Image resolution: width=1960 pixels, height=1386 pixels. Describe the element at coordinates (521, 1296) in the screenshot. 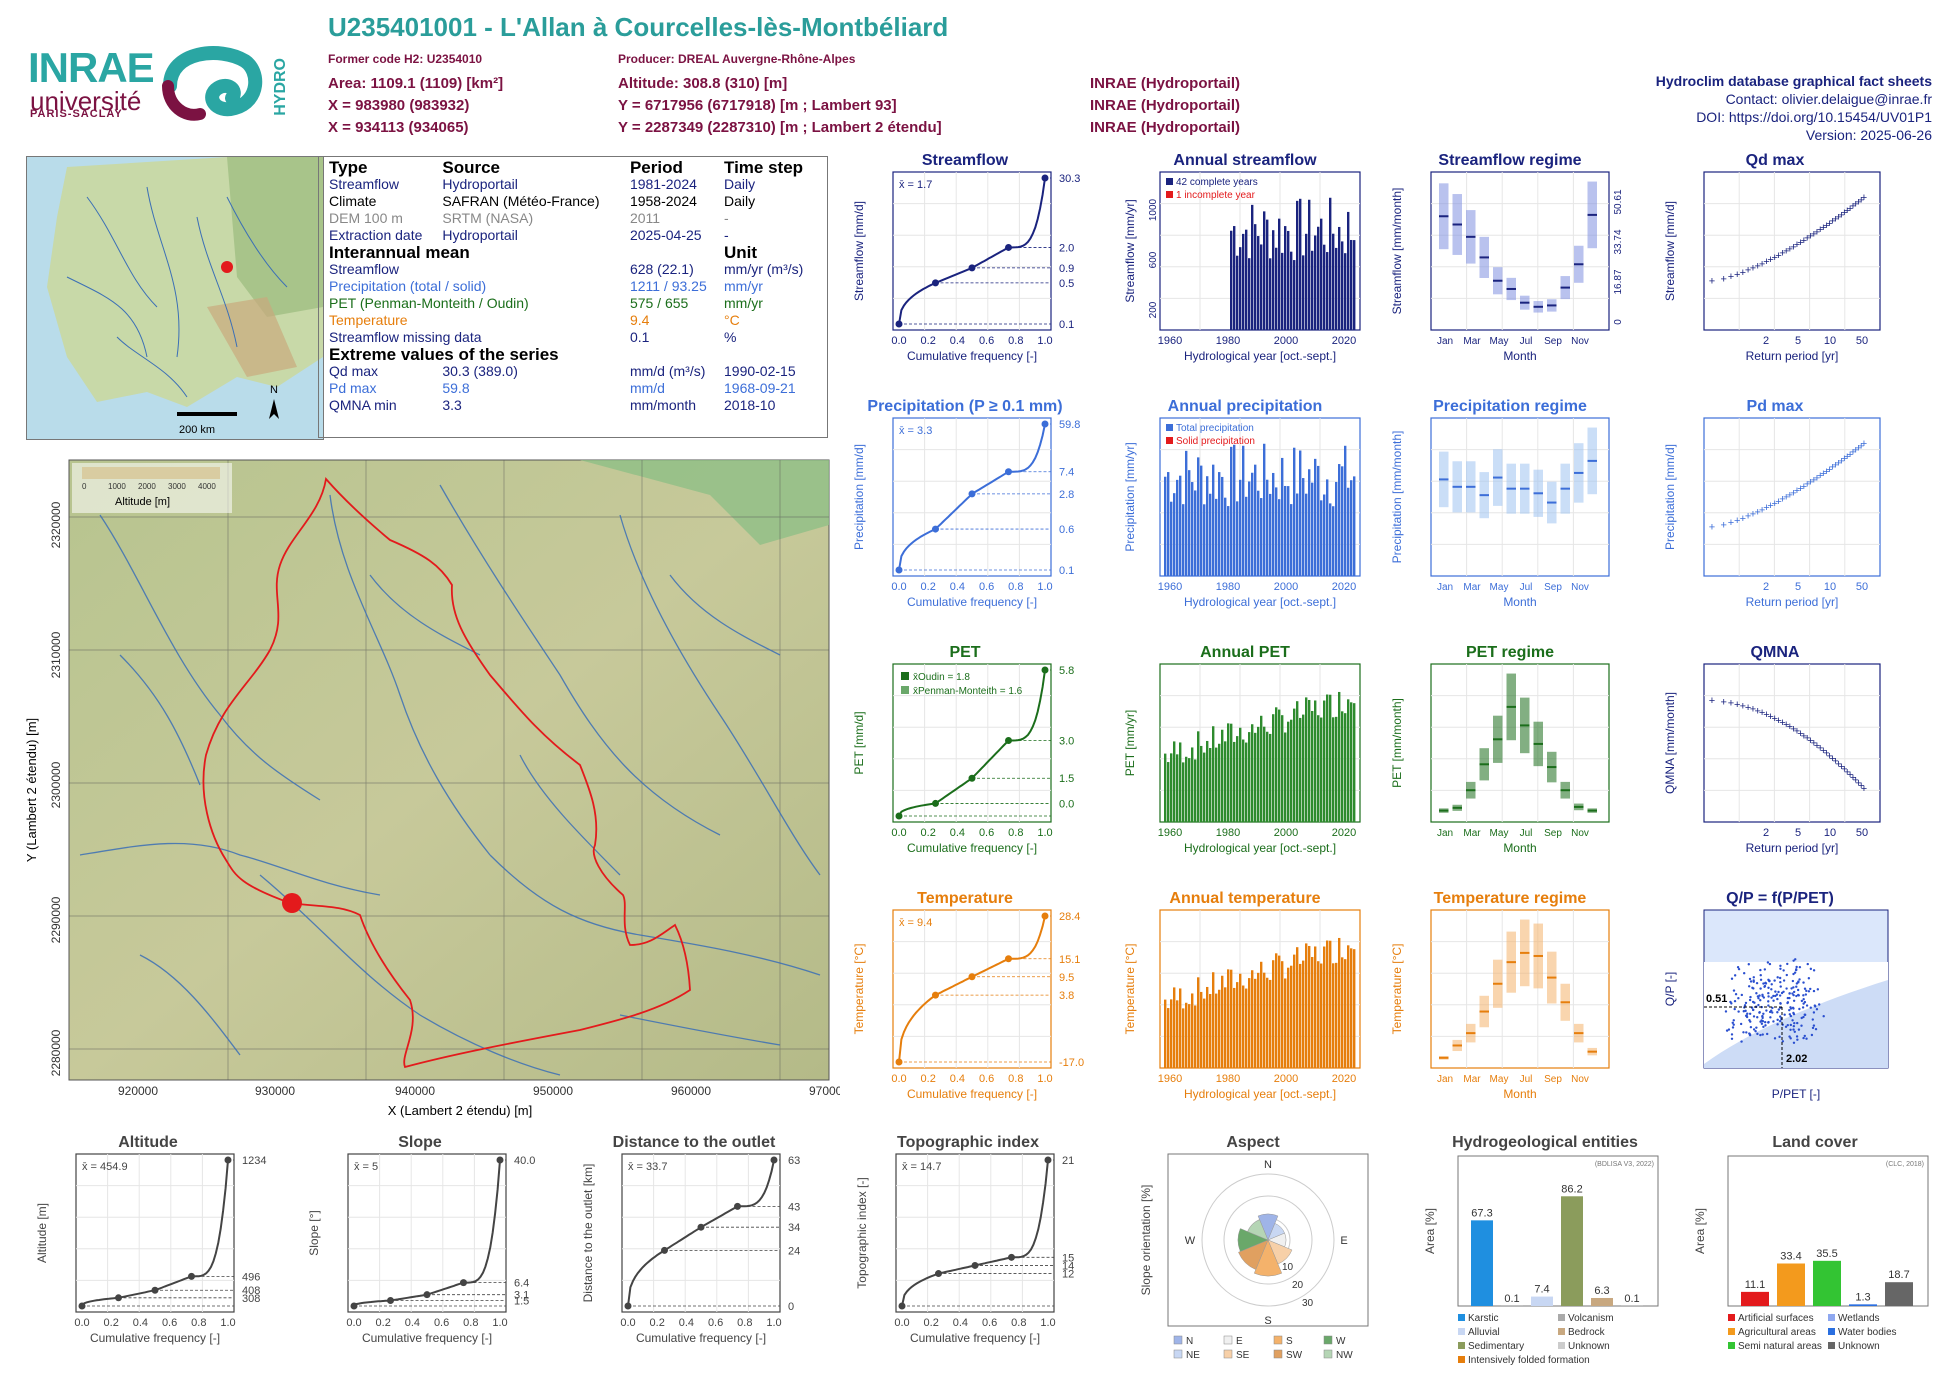

I see `right-tick-label: 3.1` at that location.